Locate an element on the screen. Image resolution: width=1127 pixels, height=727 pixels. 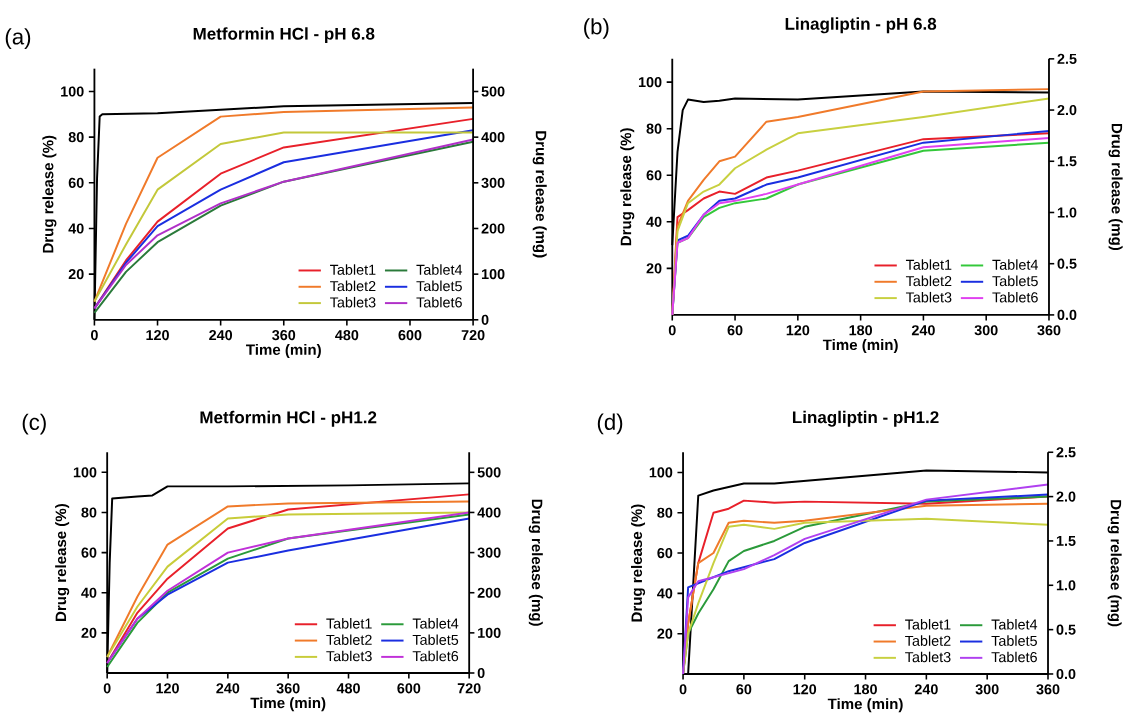
chart-title: Linagliptin - pH 6.8 is located at coordinates (861, 25).